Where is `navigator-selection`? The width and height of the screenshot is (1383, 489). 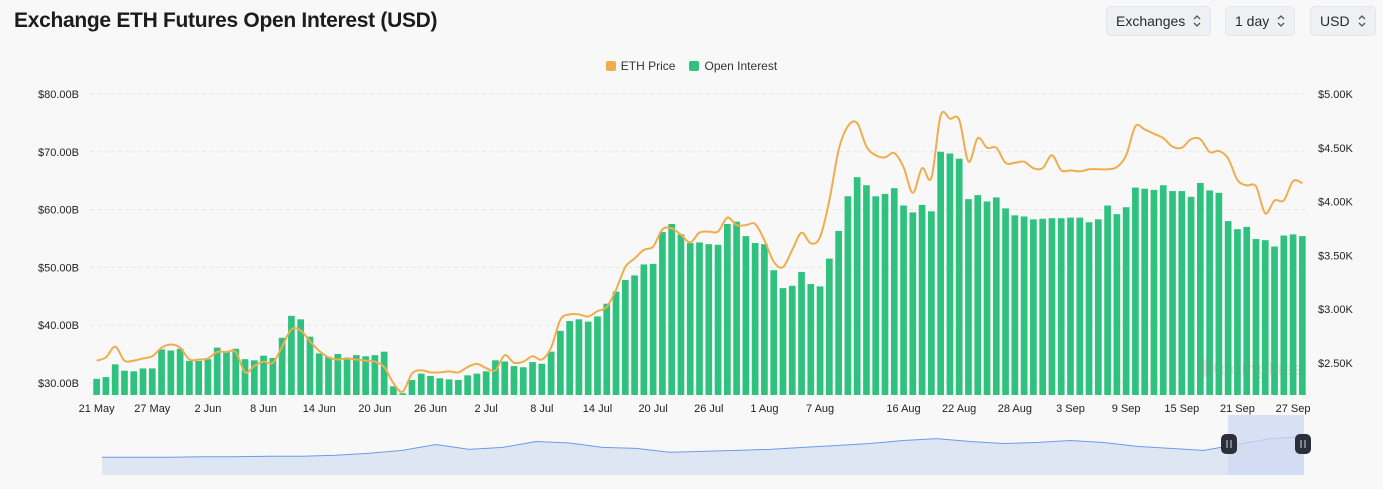 navigator-selection is located at coordinates (1266, 445).